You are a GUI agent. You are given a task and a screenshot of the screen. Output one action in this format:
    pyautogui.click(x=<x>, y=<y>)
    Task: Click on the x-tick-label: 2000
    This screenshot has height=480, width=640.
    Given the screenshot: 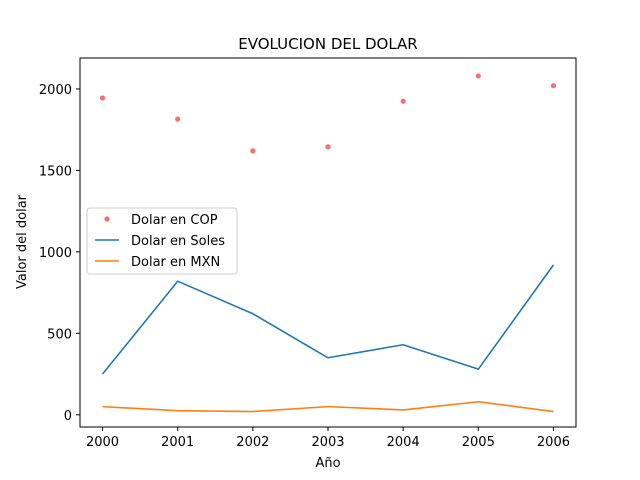 What is the action you would take?
    pyautogui.click(x=102, y=442)
    